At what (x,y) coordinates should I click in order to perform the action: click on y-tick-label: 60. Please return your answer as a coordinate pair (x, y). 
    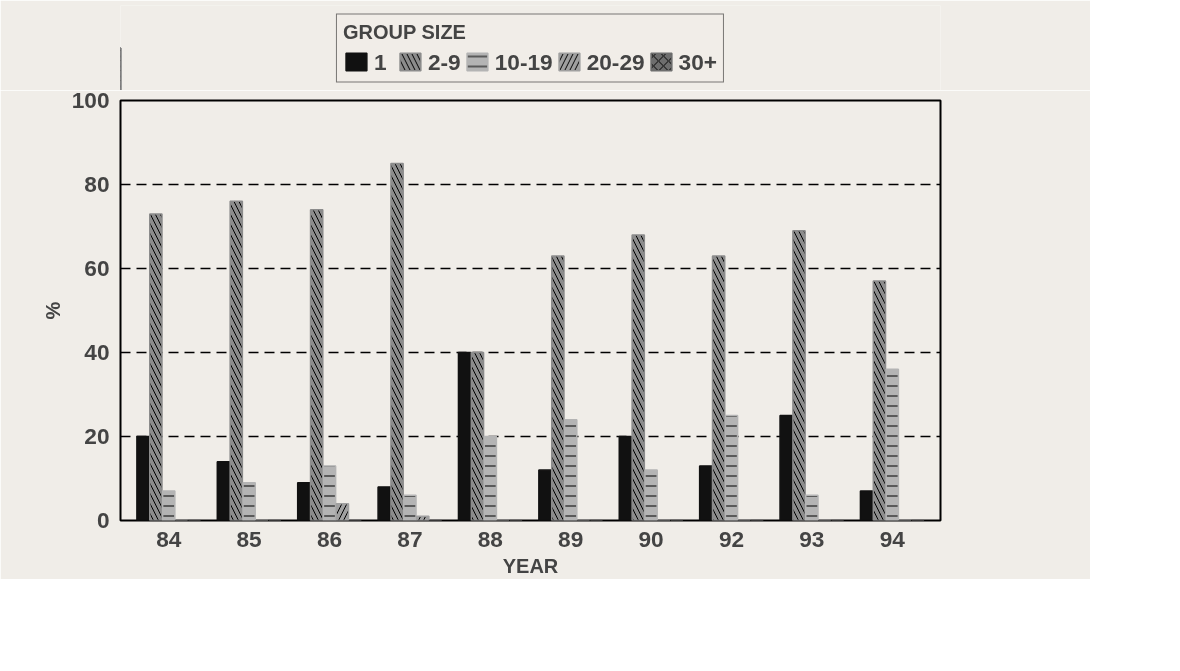
    Looking at the image, I should click on (97, 268).